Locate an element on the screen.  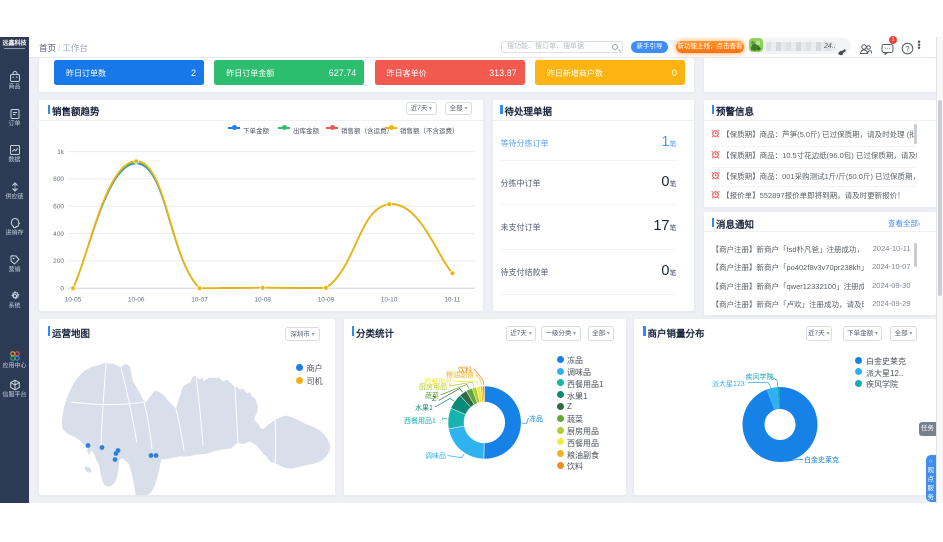
svg-text: 10-07 is located at coordinates (199, 300).